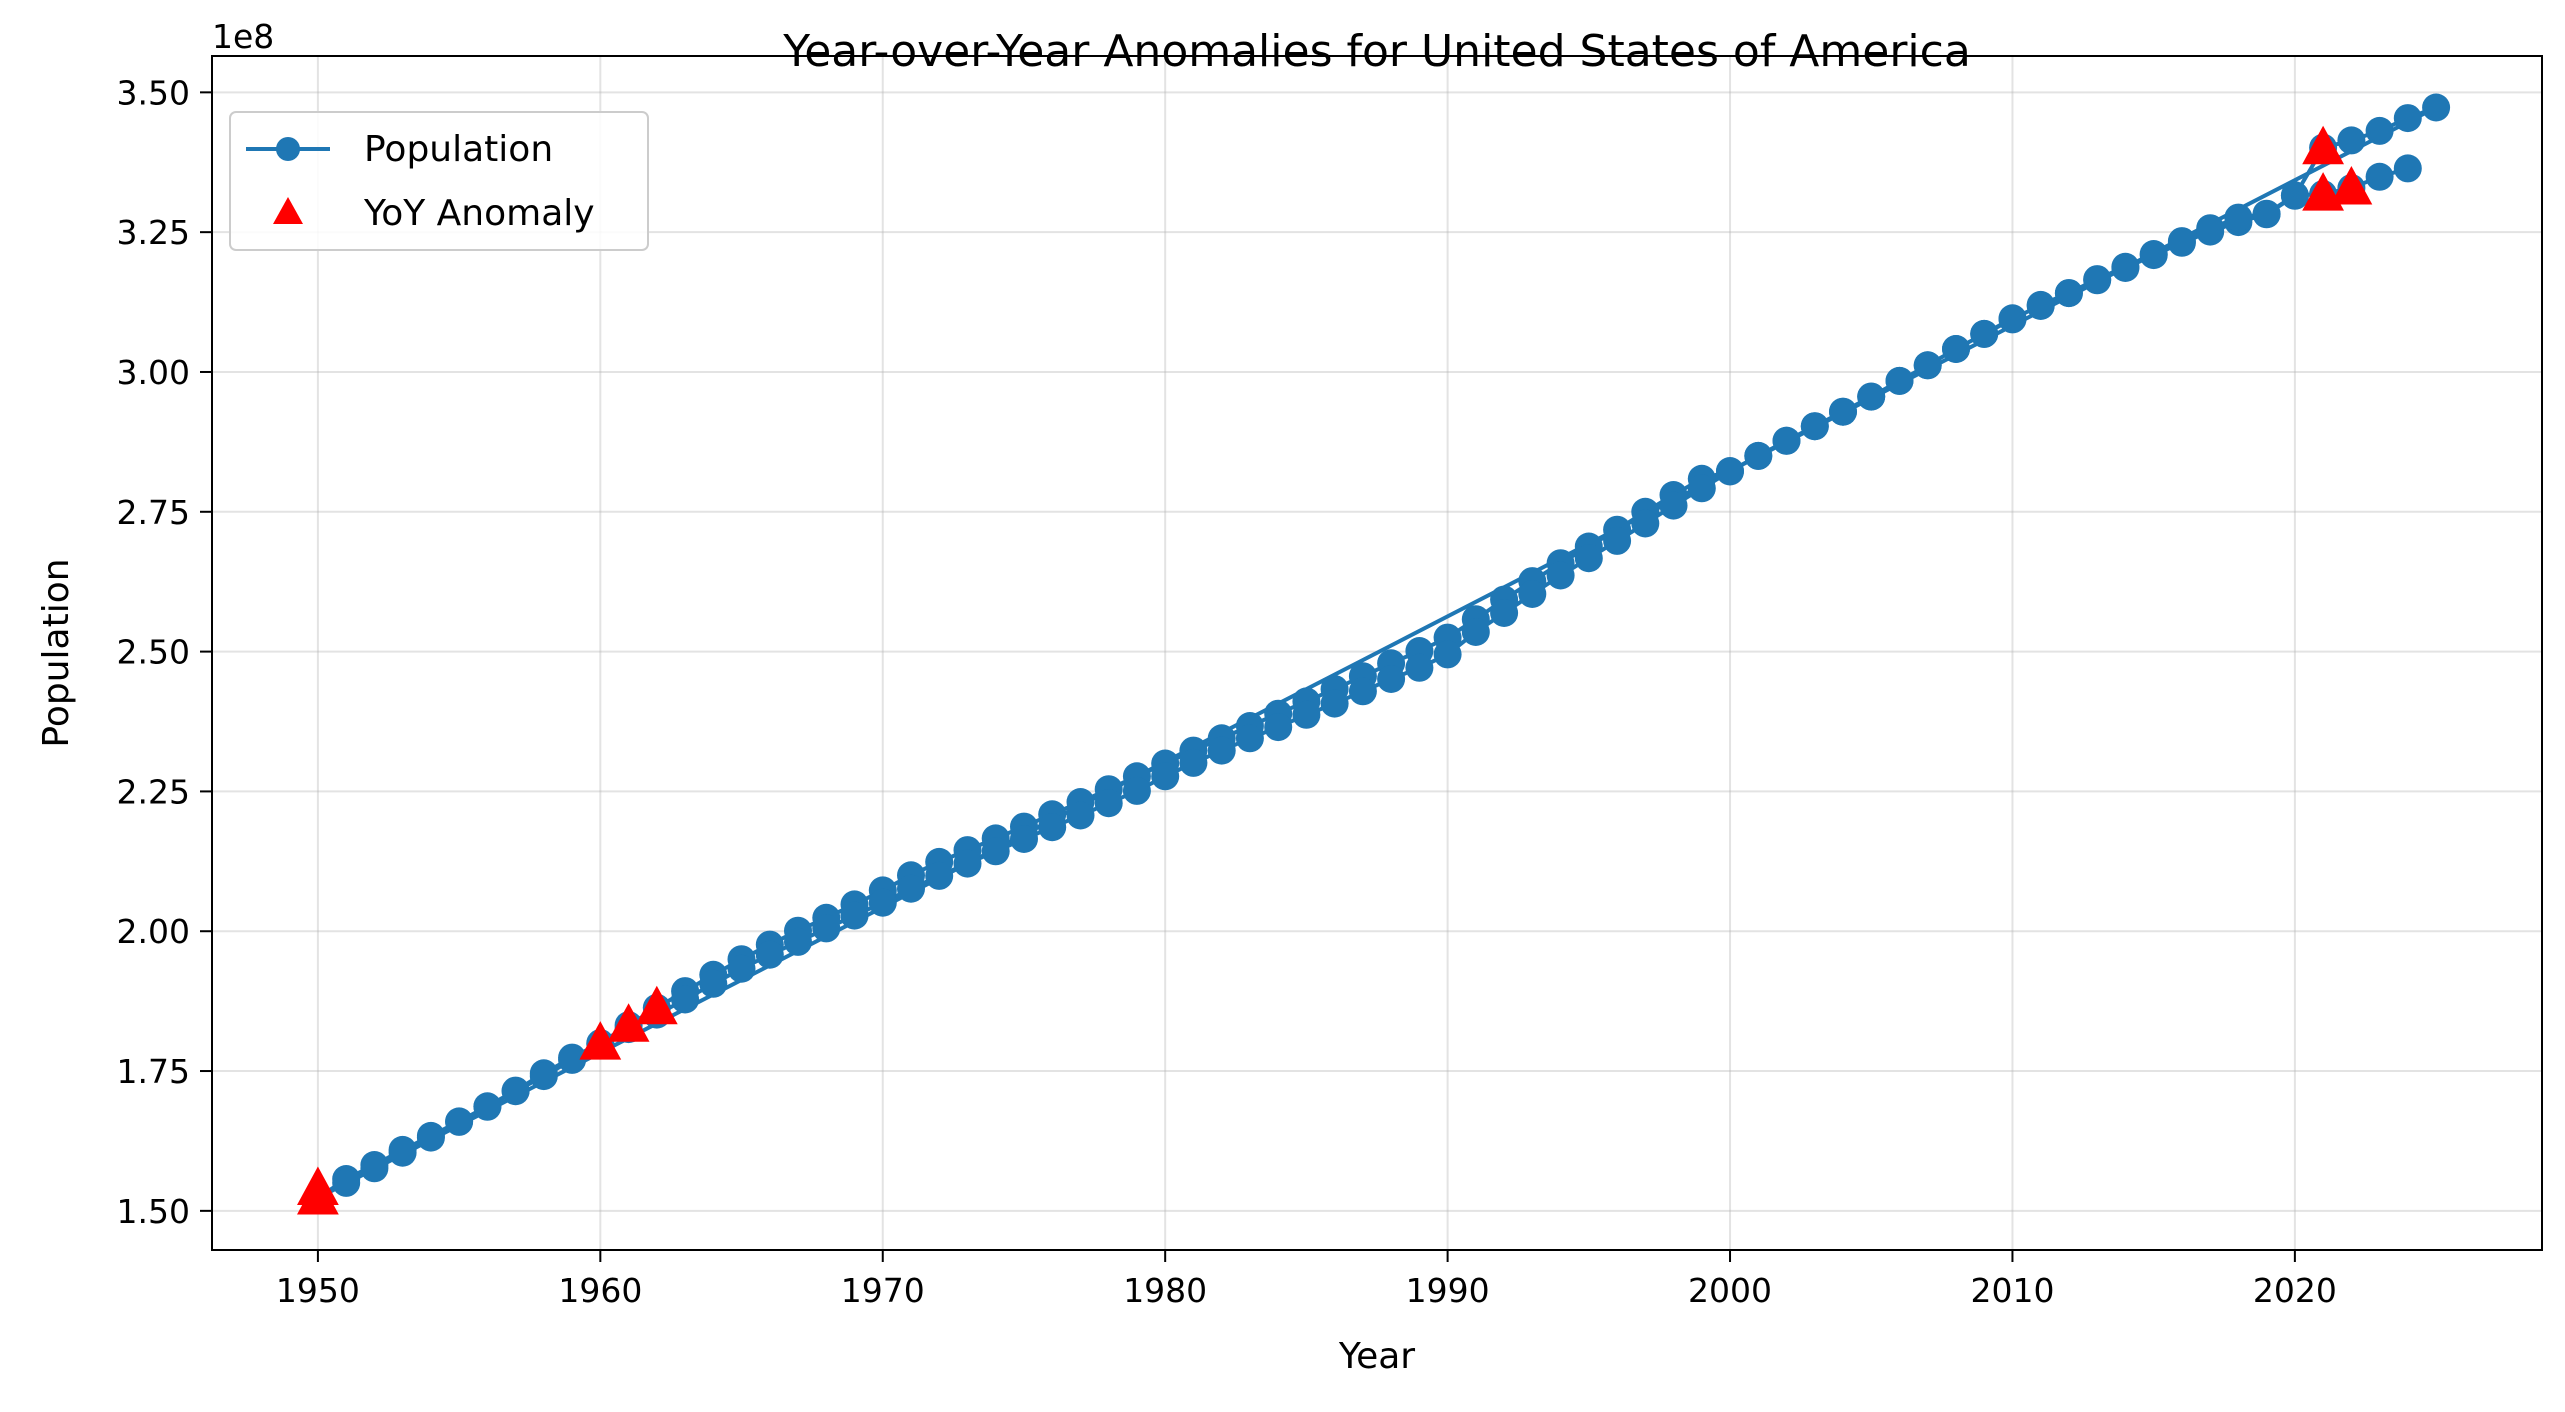 The height and width of the screenshot is (1412, 2565). Describe the element at coordinates (1165, 1290) in the screenshot. I see `x-tick-label: 1980` at that location.